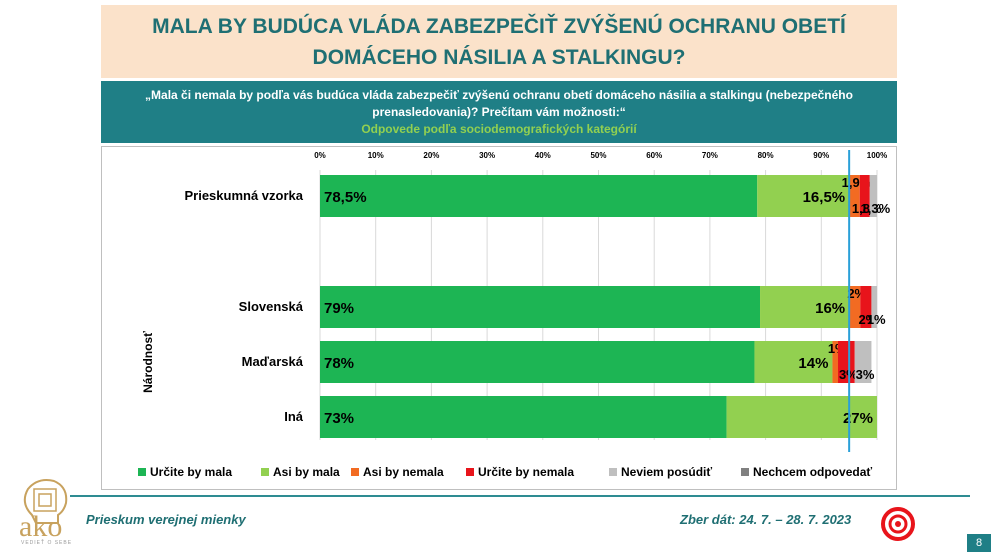 The width and height of the screenshot is (1000, 557). What do you see at coordinates (431, 155) in the screenshot?
I see `x-tick-label: 20%` at bounding box center [431, 155].